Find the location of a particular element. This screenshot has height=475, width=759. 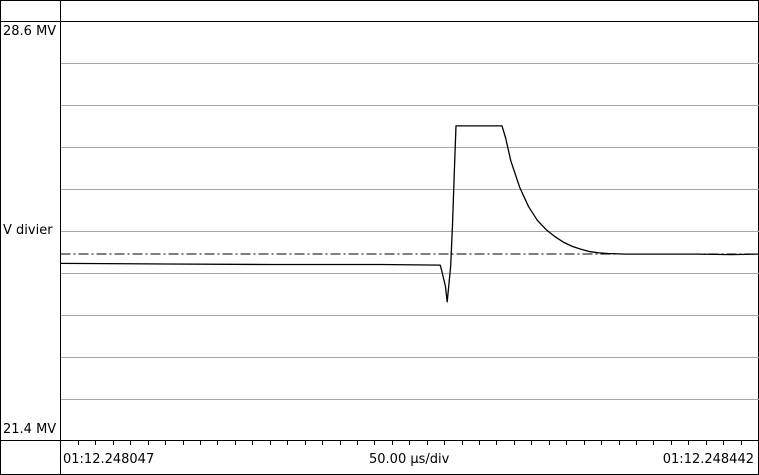

x-axis-scale-label: 50.00 µs/div is located at coordinates (409, 459).